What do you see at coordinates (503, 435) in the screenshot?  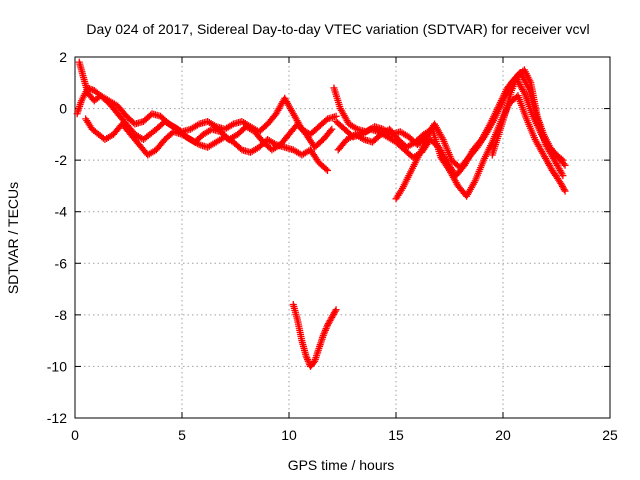 I see `x-tick-label: 20` at bounding box center [503, 435].